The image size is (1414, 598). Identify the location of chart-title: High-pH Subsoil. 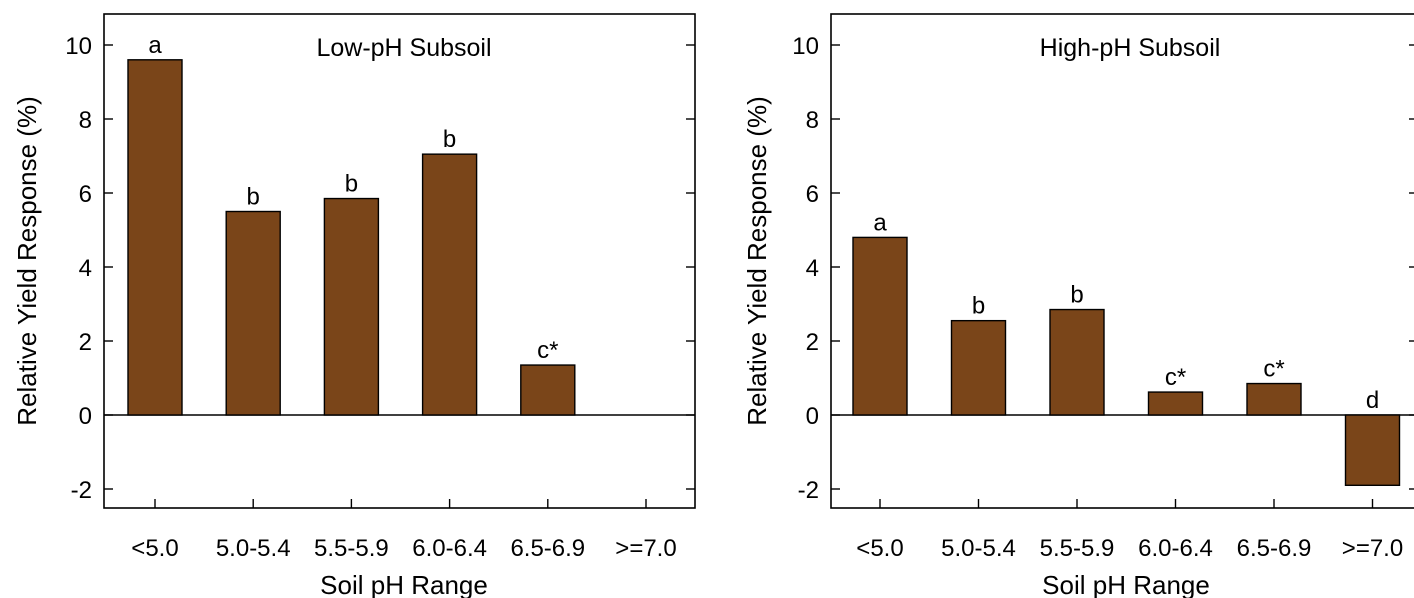
(1130, 48).